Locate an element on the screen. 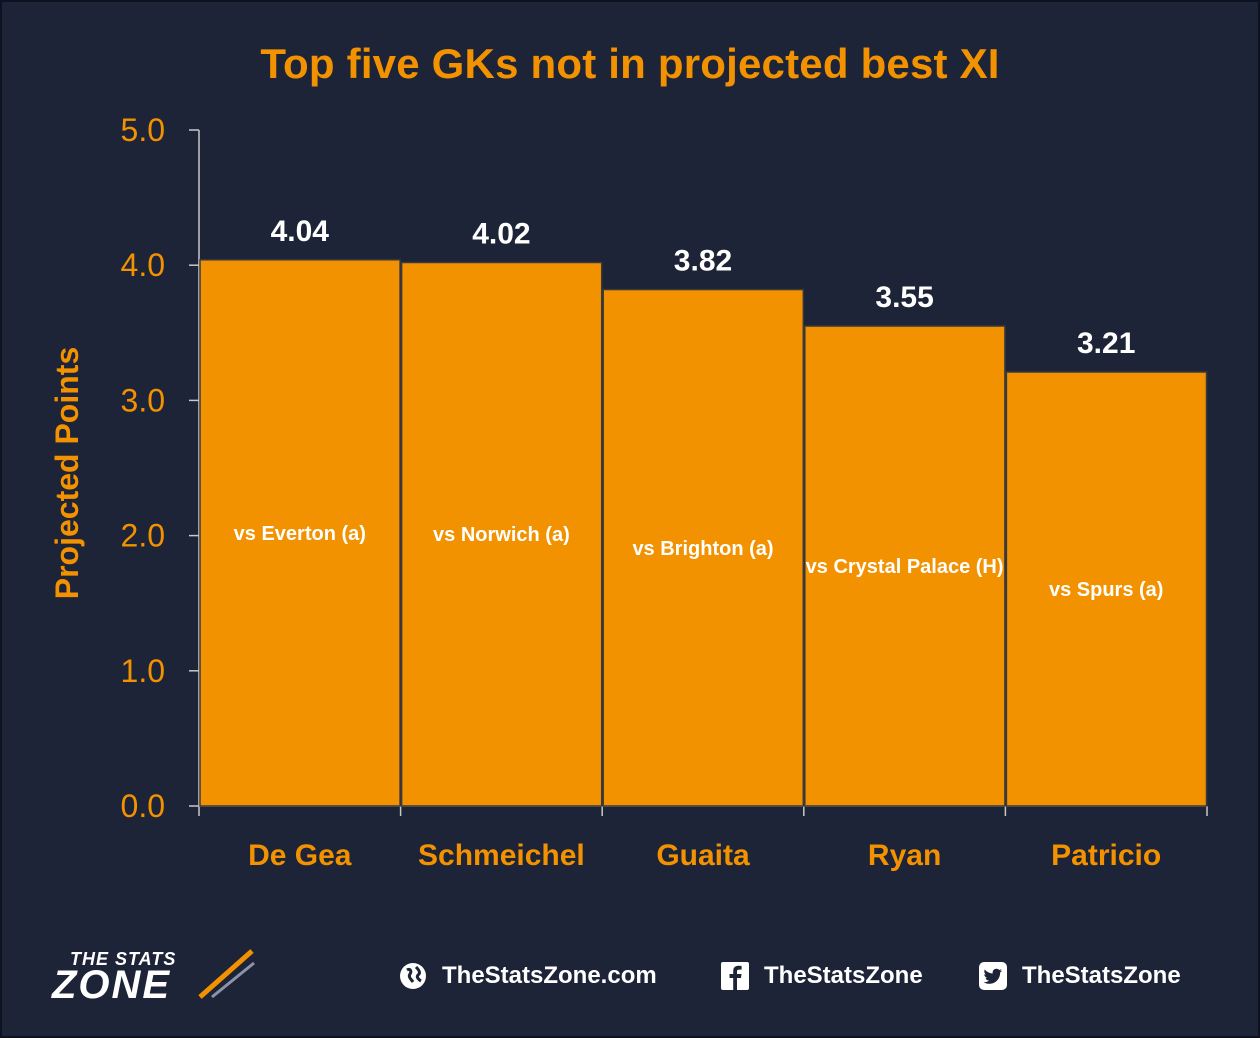 The width and height of the screenshot is (1260, 1038). value-label: 4.04 is located at coordinates (300, 231).